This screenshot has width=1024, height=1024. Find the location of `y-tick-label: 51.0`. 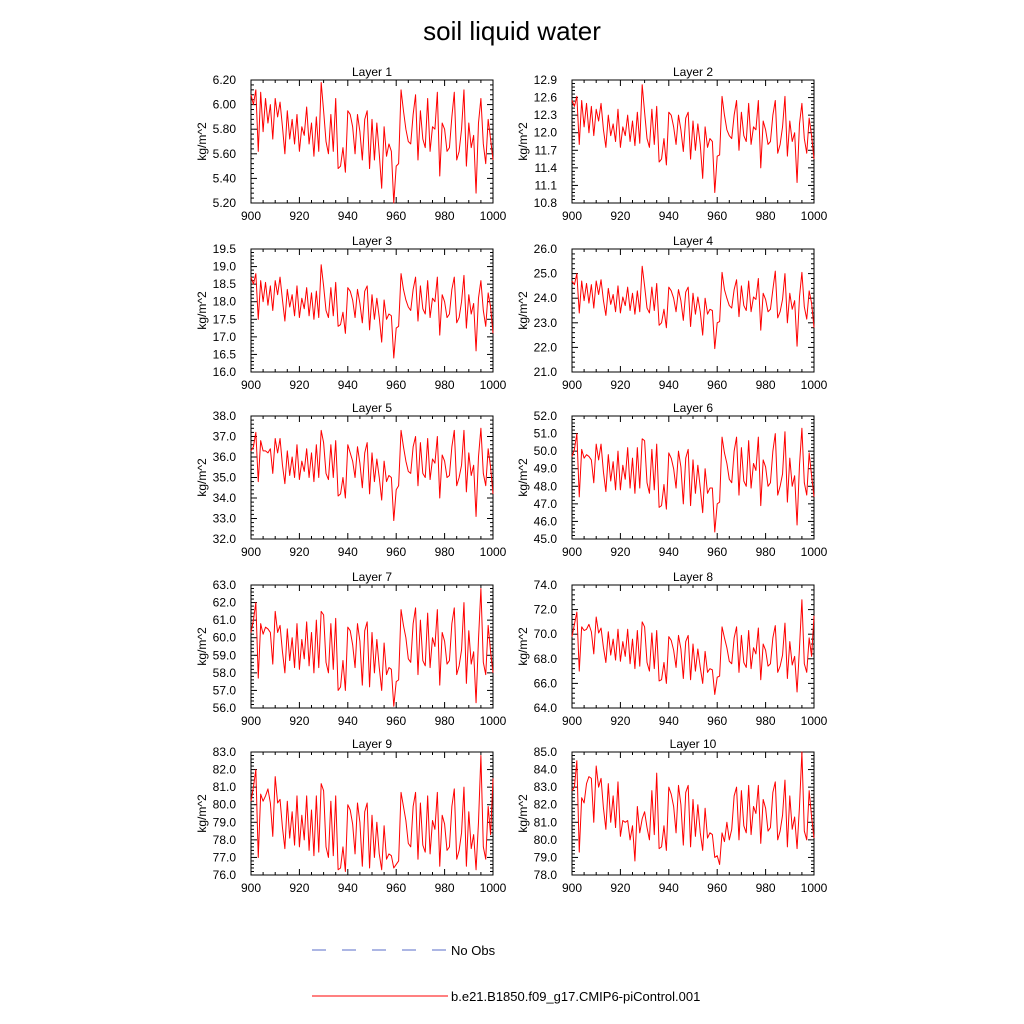

y-tick-label: 51.0 is located at coordinates (546, 434).